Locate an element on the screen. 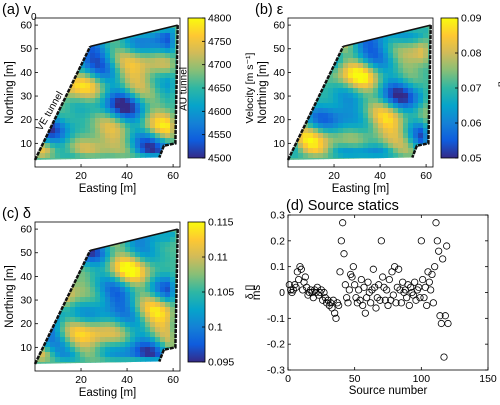 Image resolution: width=500 pixels, height=405 pixels. colorbar-label: δ [] is located at coordinates (250, 292).